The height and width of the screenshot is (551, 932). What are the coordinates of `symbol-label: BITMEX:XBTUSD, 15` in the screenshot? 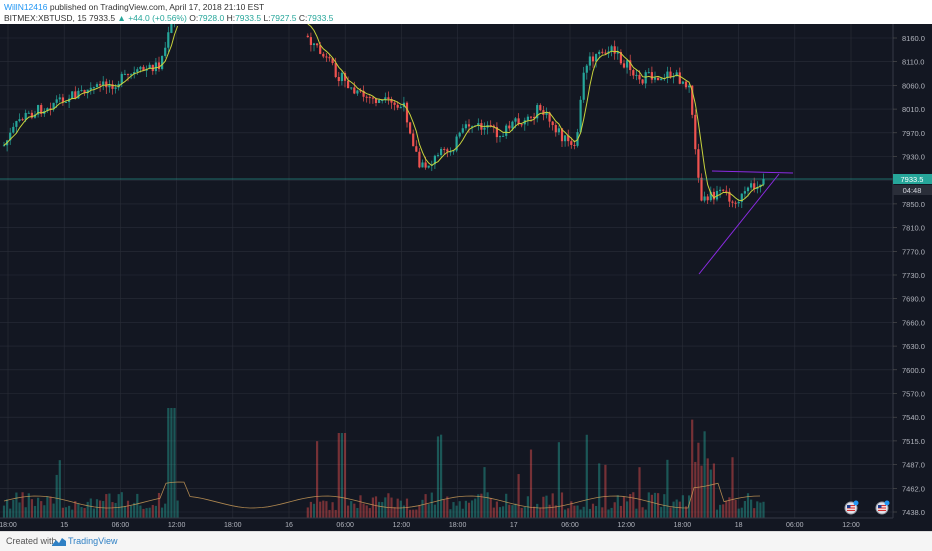 It's located at (45, 18).